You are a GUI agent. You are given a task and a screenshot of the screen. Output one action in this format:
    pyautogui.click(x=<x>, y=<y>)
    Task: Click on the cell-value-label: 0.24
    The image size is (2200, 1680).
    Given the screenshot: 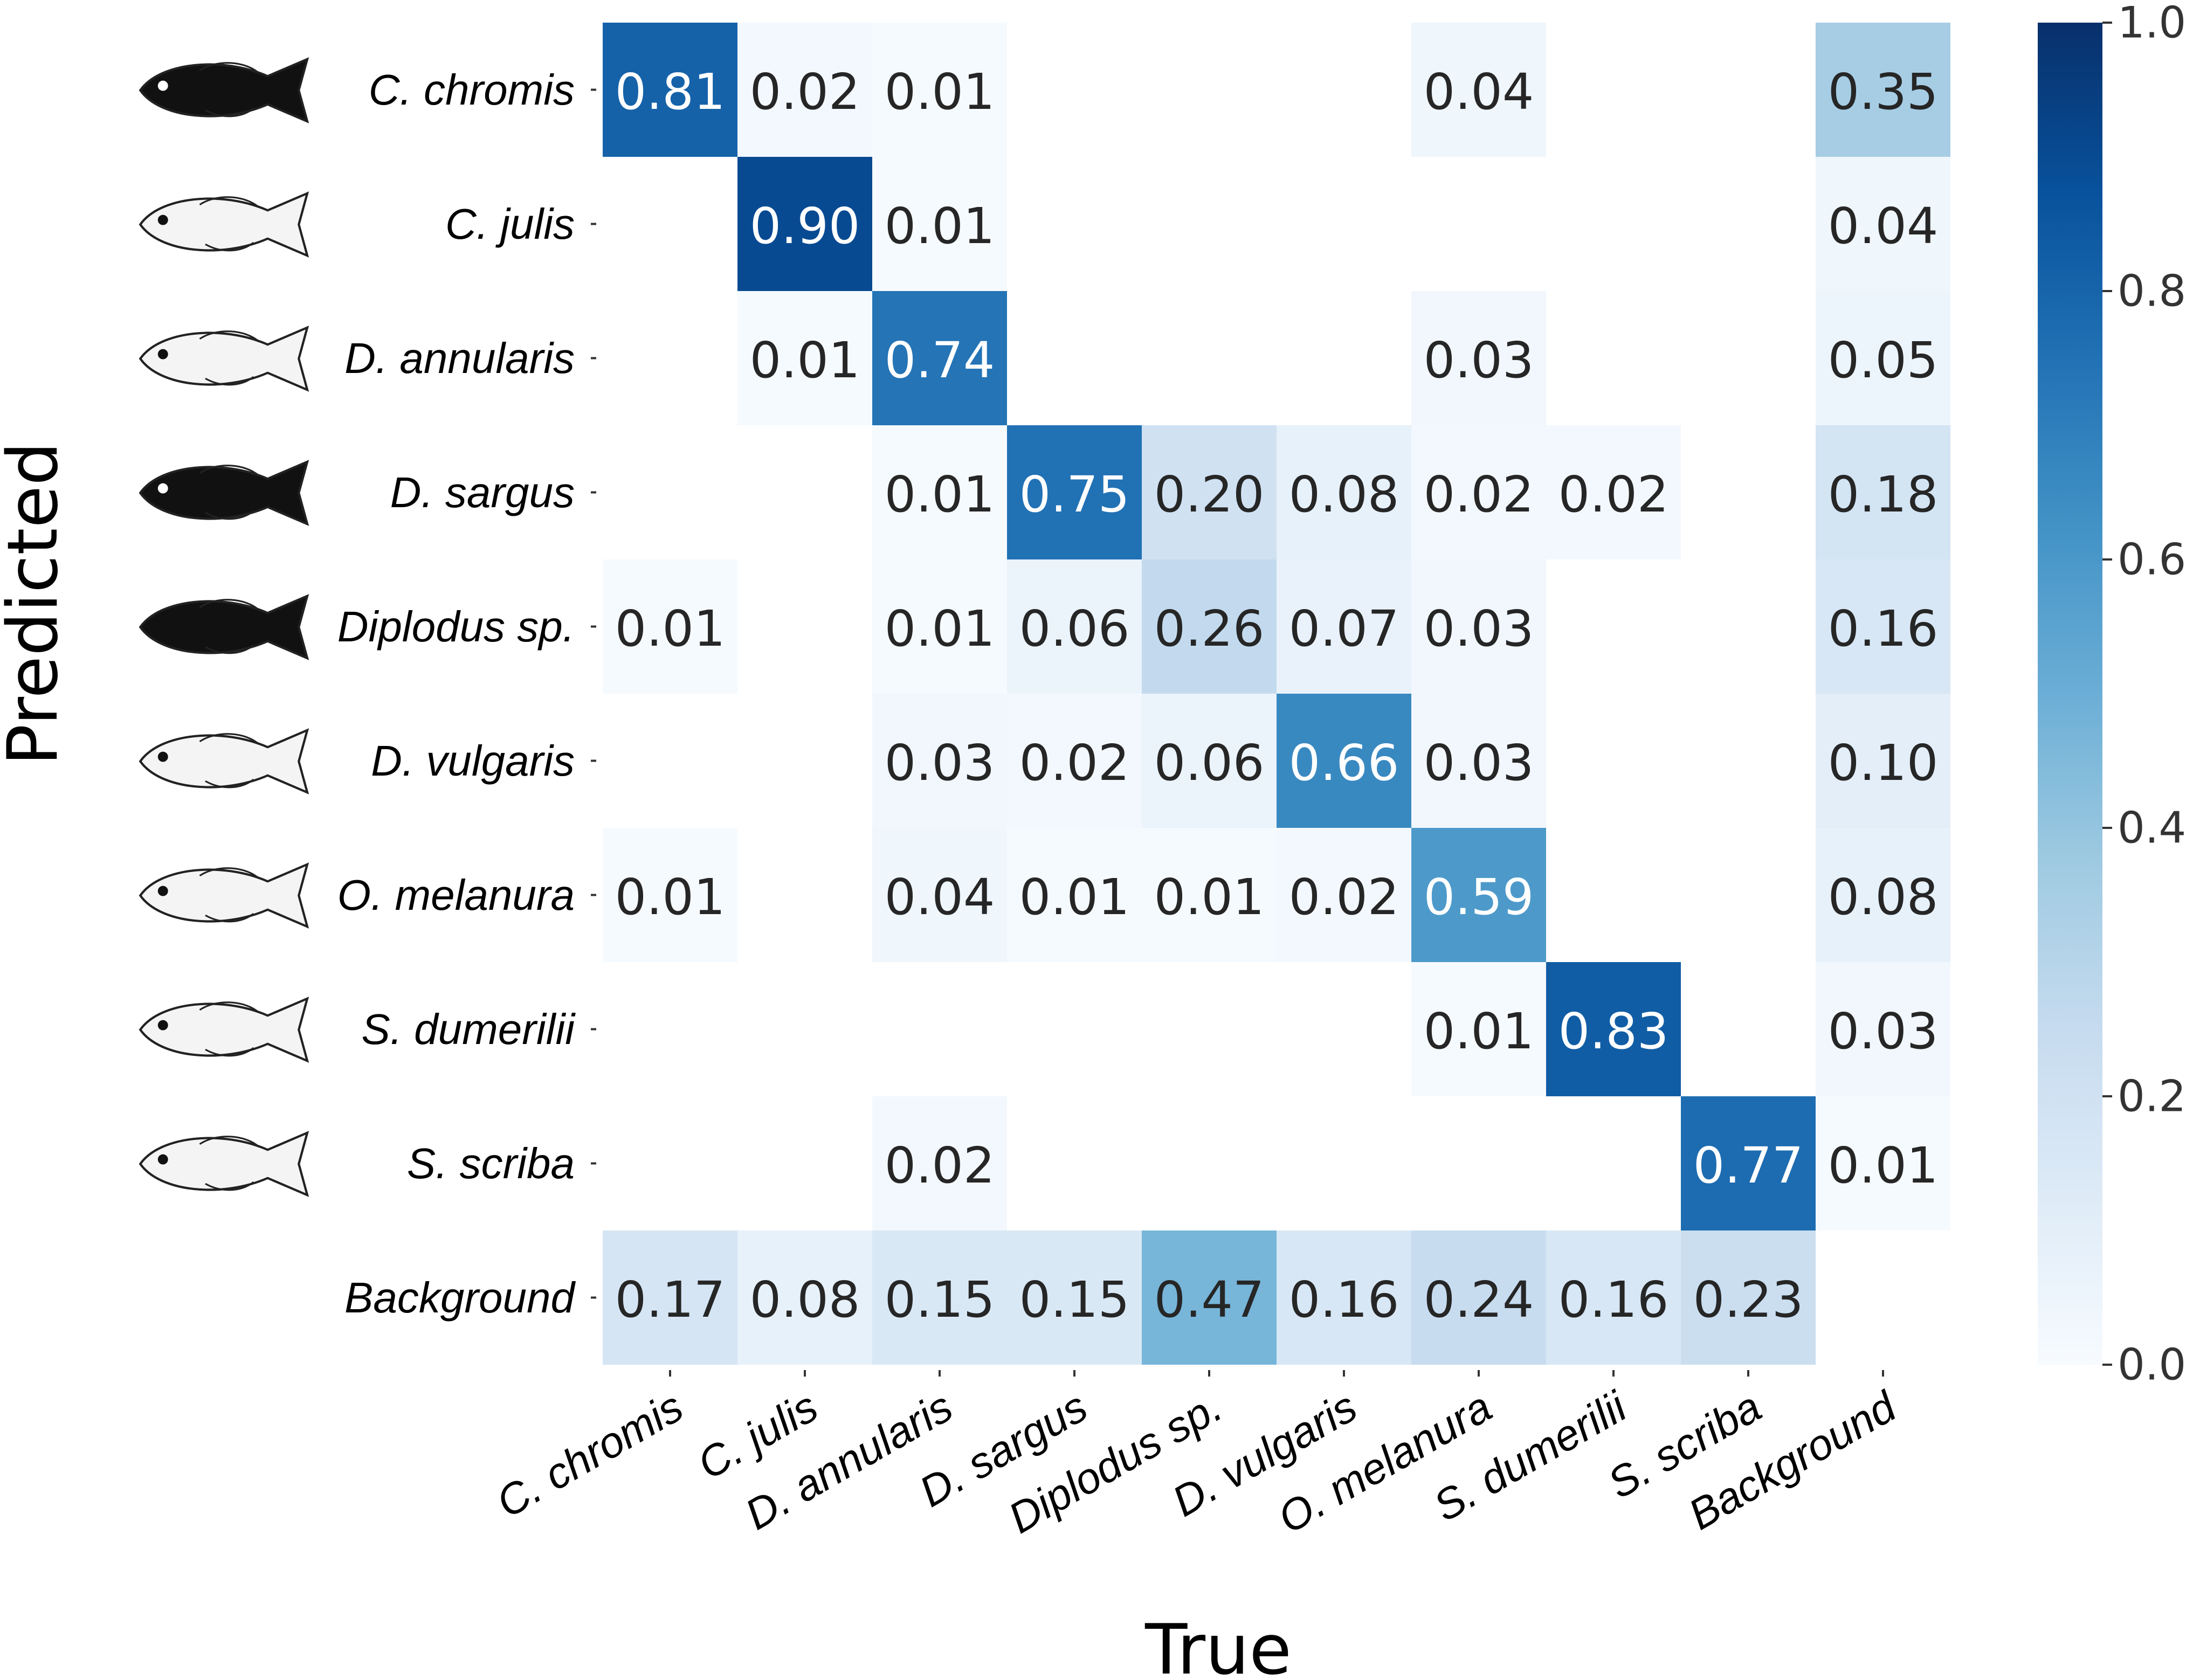 What is the action you would take?
    pyautogui.click(x=1479, y=1300)
    